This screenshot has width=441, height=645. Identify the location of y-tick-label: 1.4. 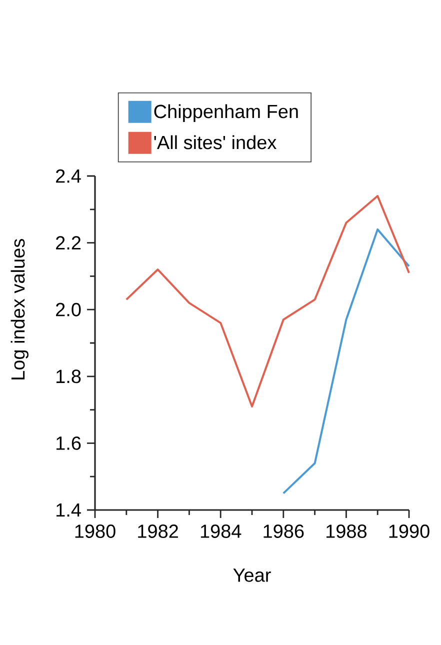
(68, 510).